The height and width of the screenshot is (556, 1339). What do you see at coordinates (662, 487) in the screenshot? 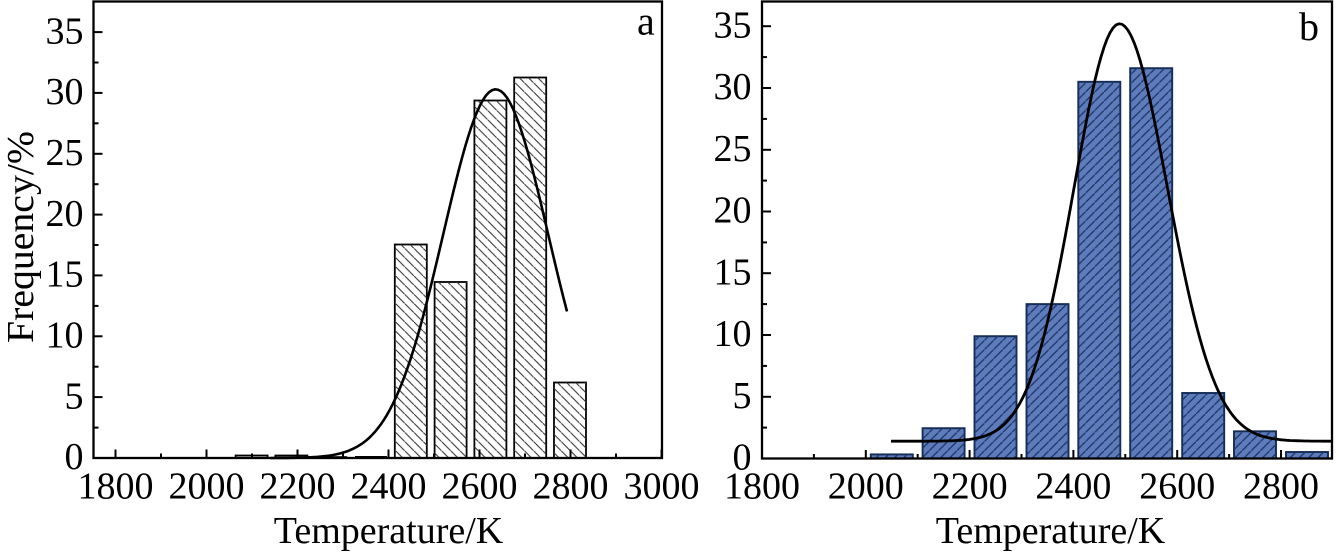
I see `svg-text: 3000` at bounding box center [662, 487].